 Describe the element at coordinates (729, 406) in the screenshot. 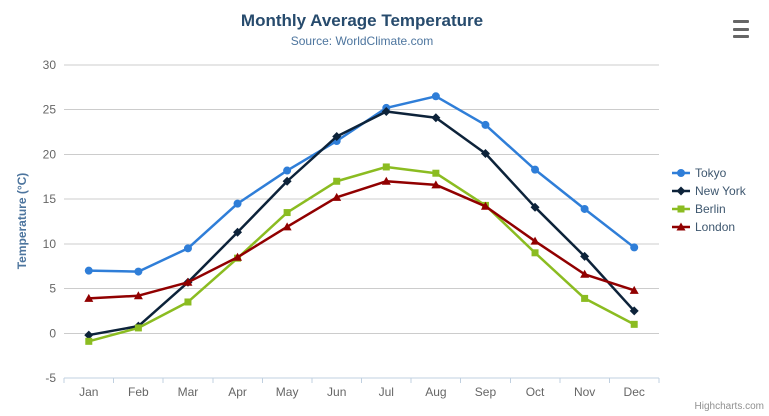

I see `credits-link: Highcharts.com` at that location.